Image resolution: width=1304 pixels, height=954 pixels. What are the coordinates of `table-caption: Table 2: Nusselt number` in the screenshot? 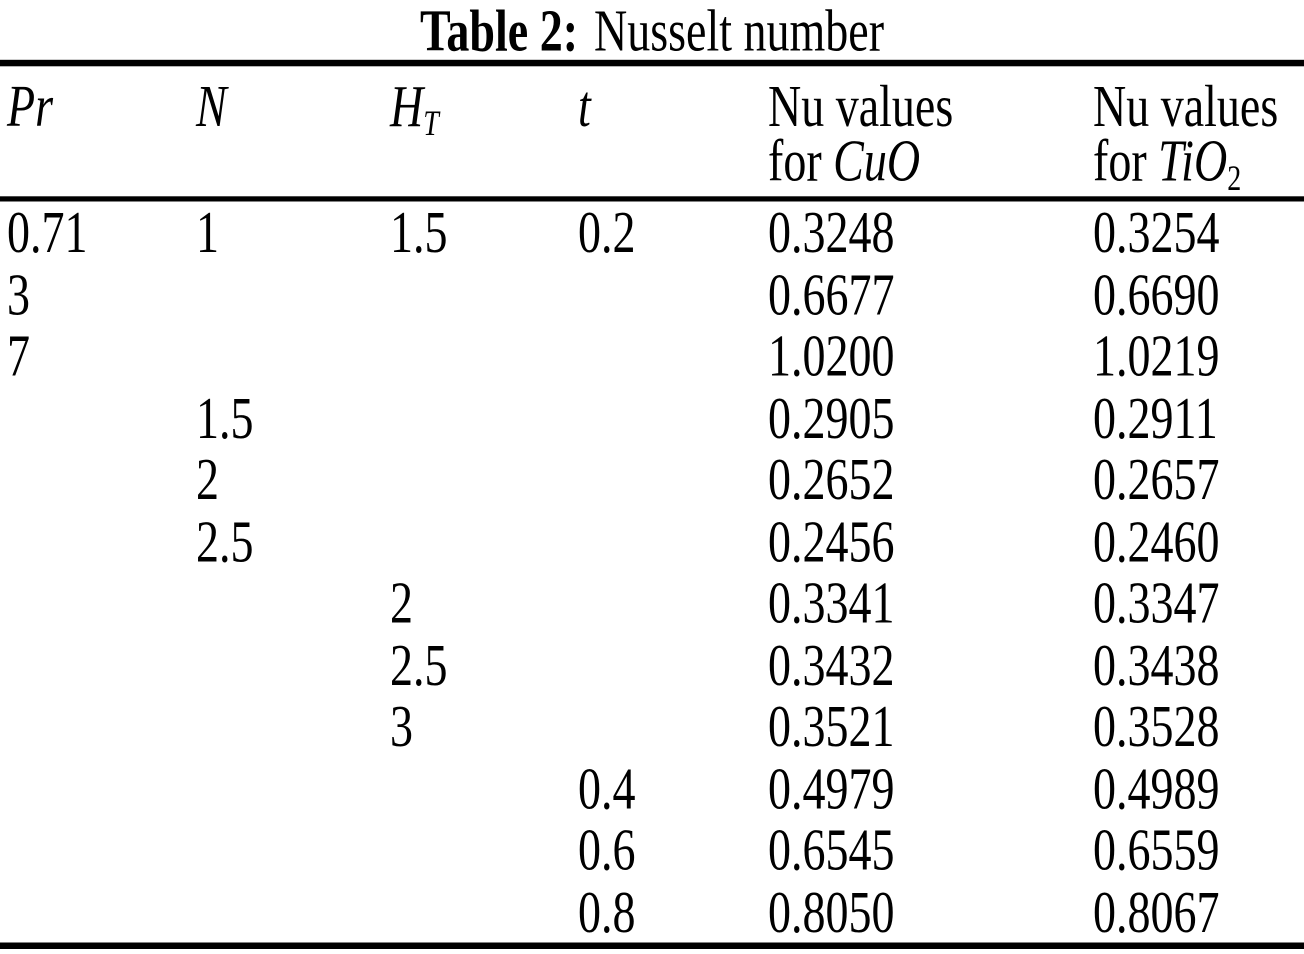 It's located at (652, 30).